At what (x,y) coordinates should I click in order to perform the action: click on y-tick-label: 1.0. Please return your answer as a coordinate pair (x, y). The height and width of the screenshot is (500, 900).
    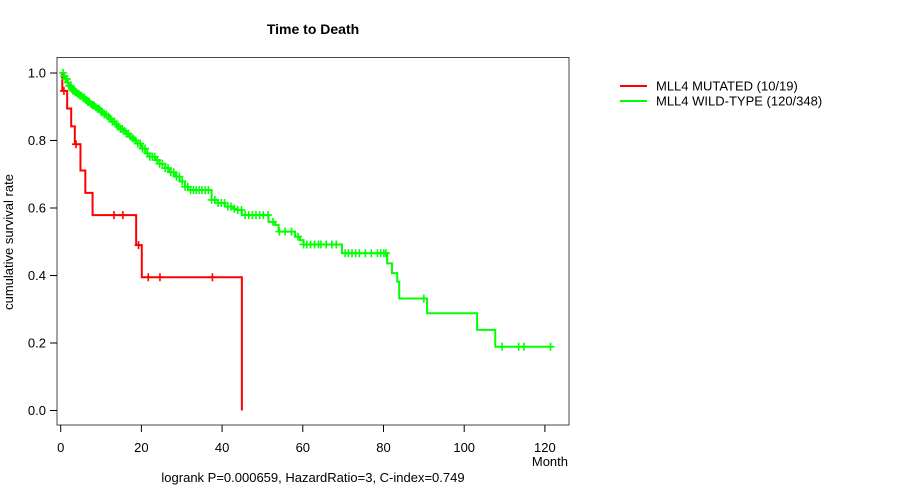
    Looking at the image, I should click on (37, 73).